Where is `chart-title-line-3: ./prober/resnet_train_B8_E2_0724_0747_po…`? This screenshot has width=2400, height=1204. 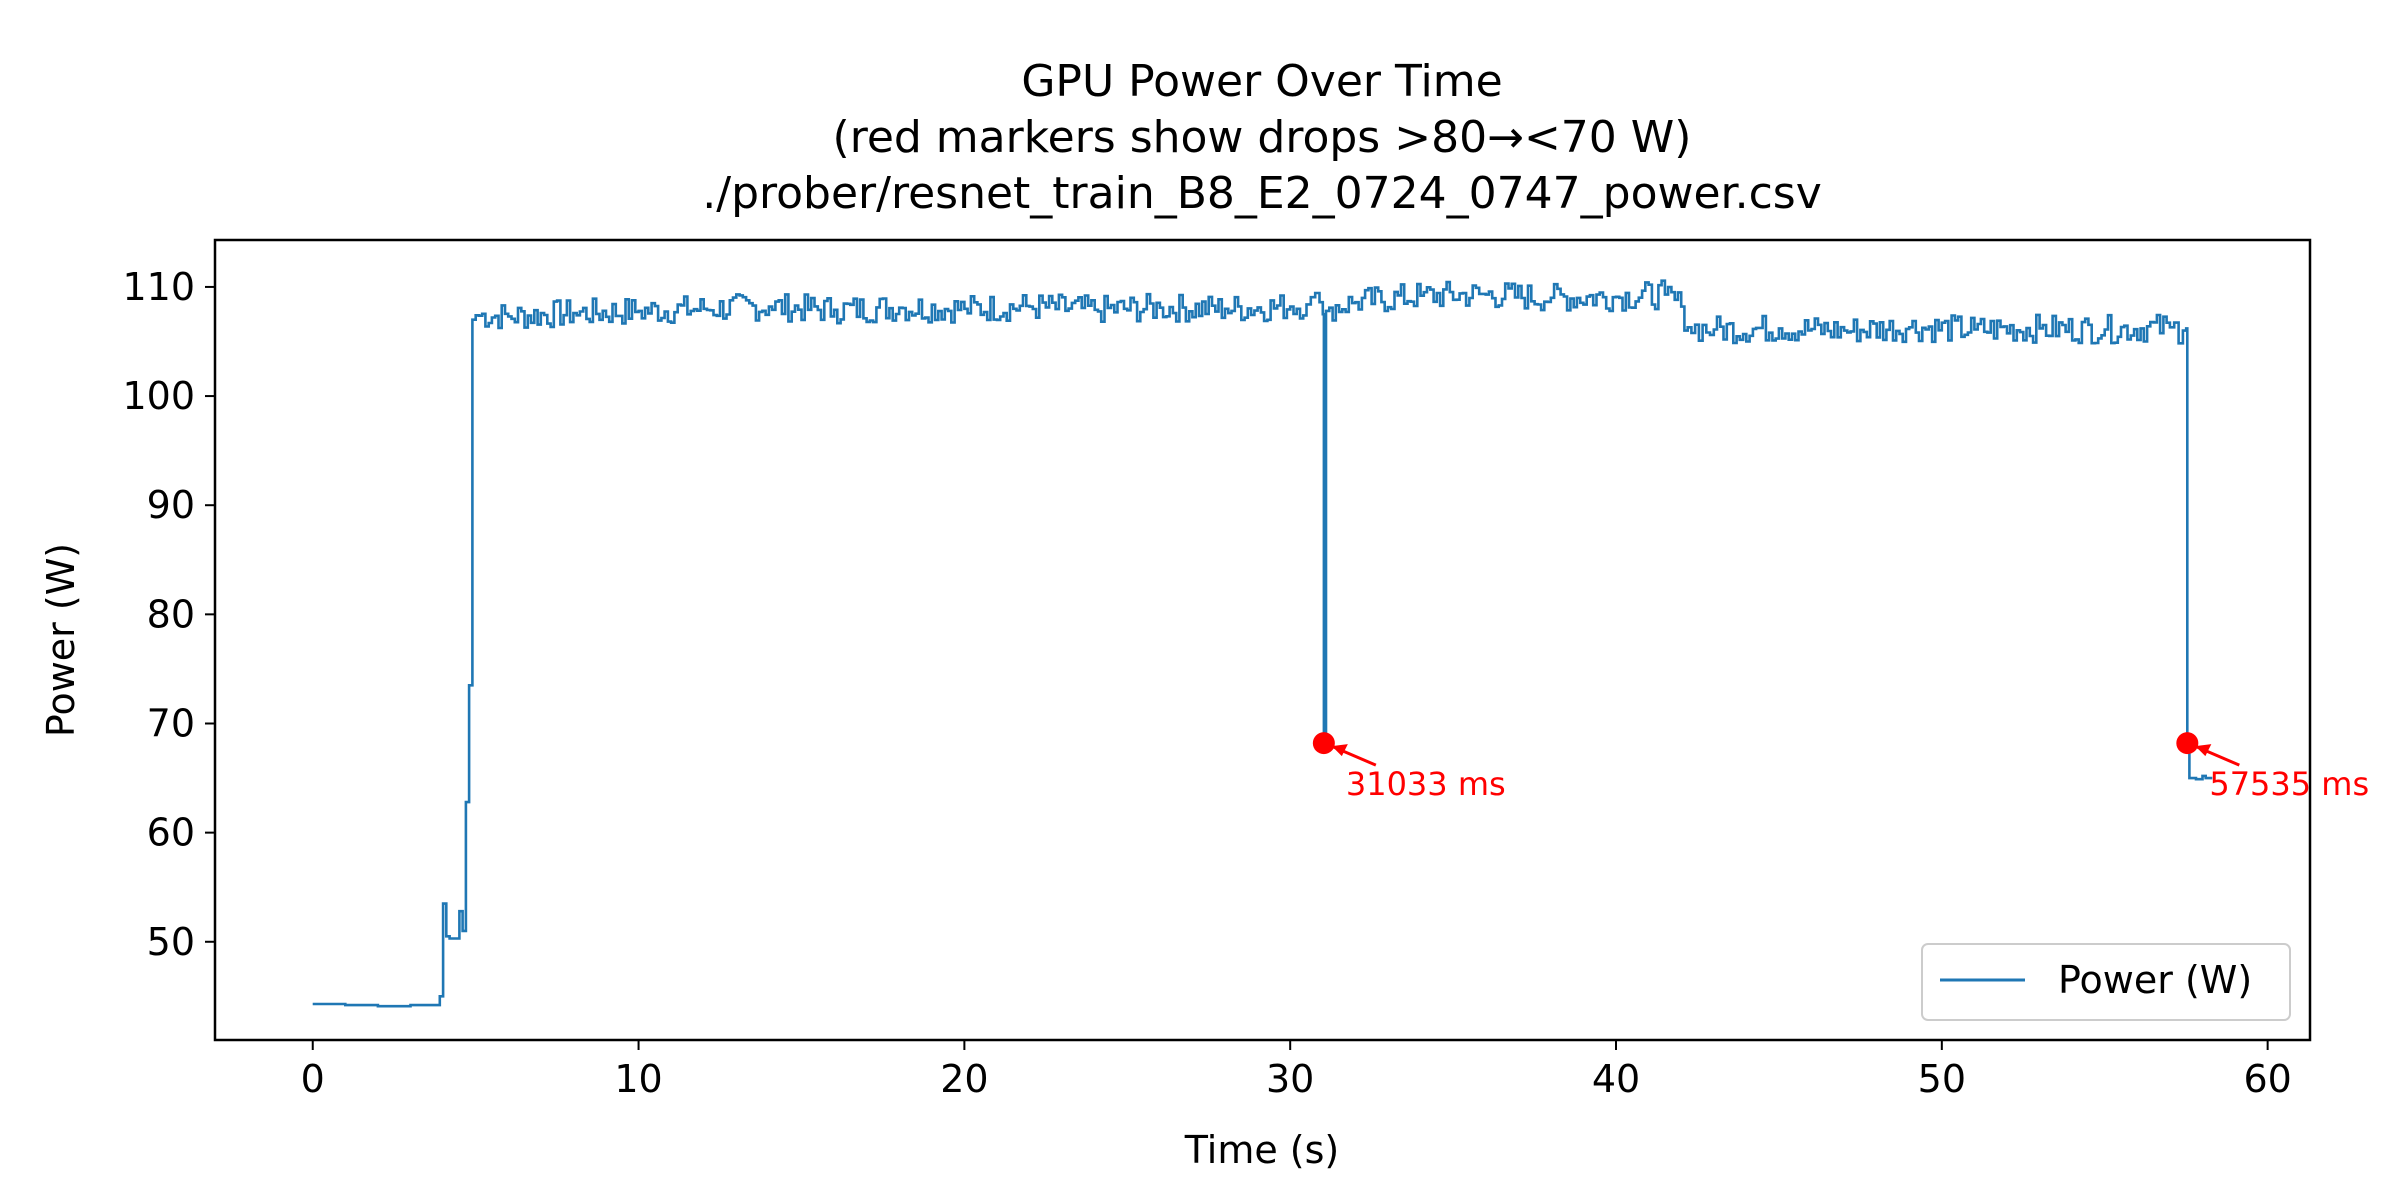
chart-title-line-3: ./prober/resnet_train_B8_E2_0724_0747_po… is located at coordinates (1261, 193).